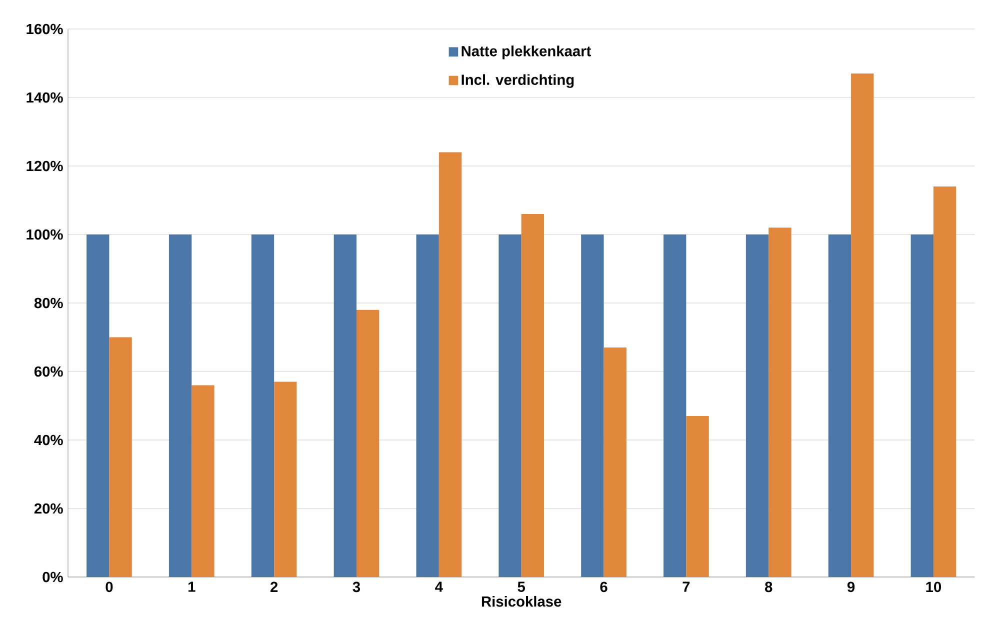 This screenshot has height=633, width=988. I want to click on y-tick-label: 40%, so click(48, 440).